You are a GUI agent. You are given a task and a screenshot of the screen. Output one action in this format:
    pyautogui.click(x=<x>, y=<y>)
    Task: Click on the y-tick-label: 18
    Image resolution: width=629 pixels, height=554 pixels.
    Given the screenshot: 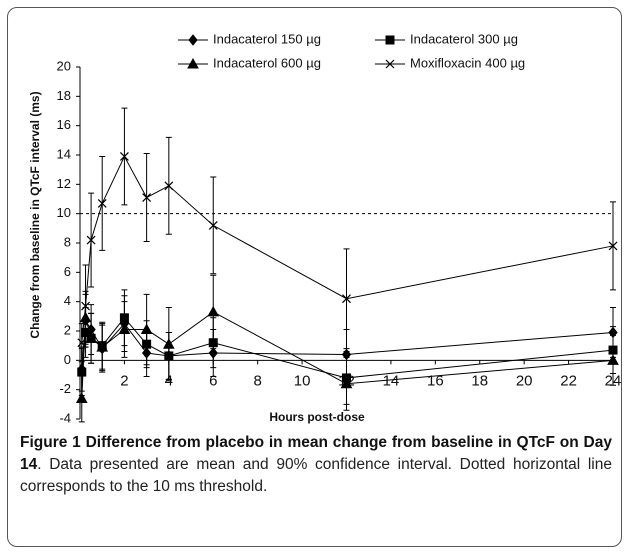 What is the action you would take?
    pyautogui.click(x=64, y=95)
    